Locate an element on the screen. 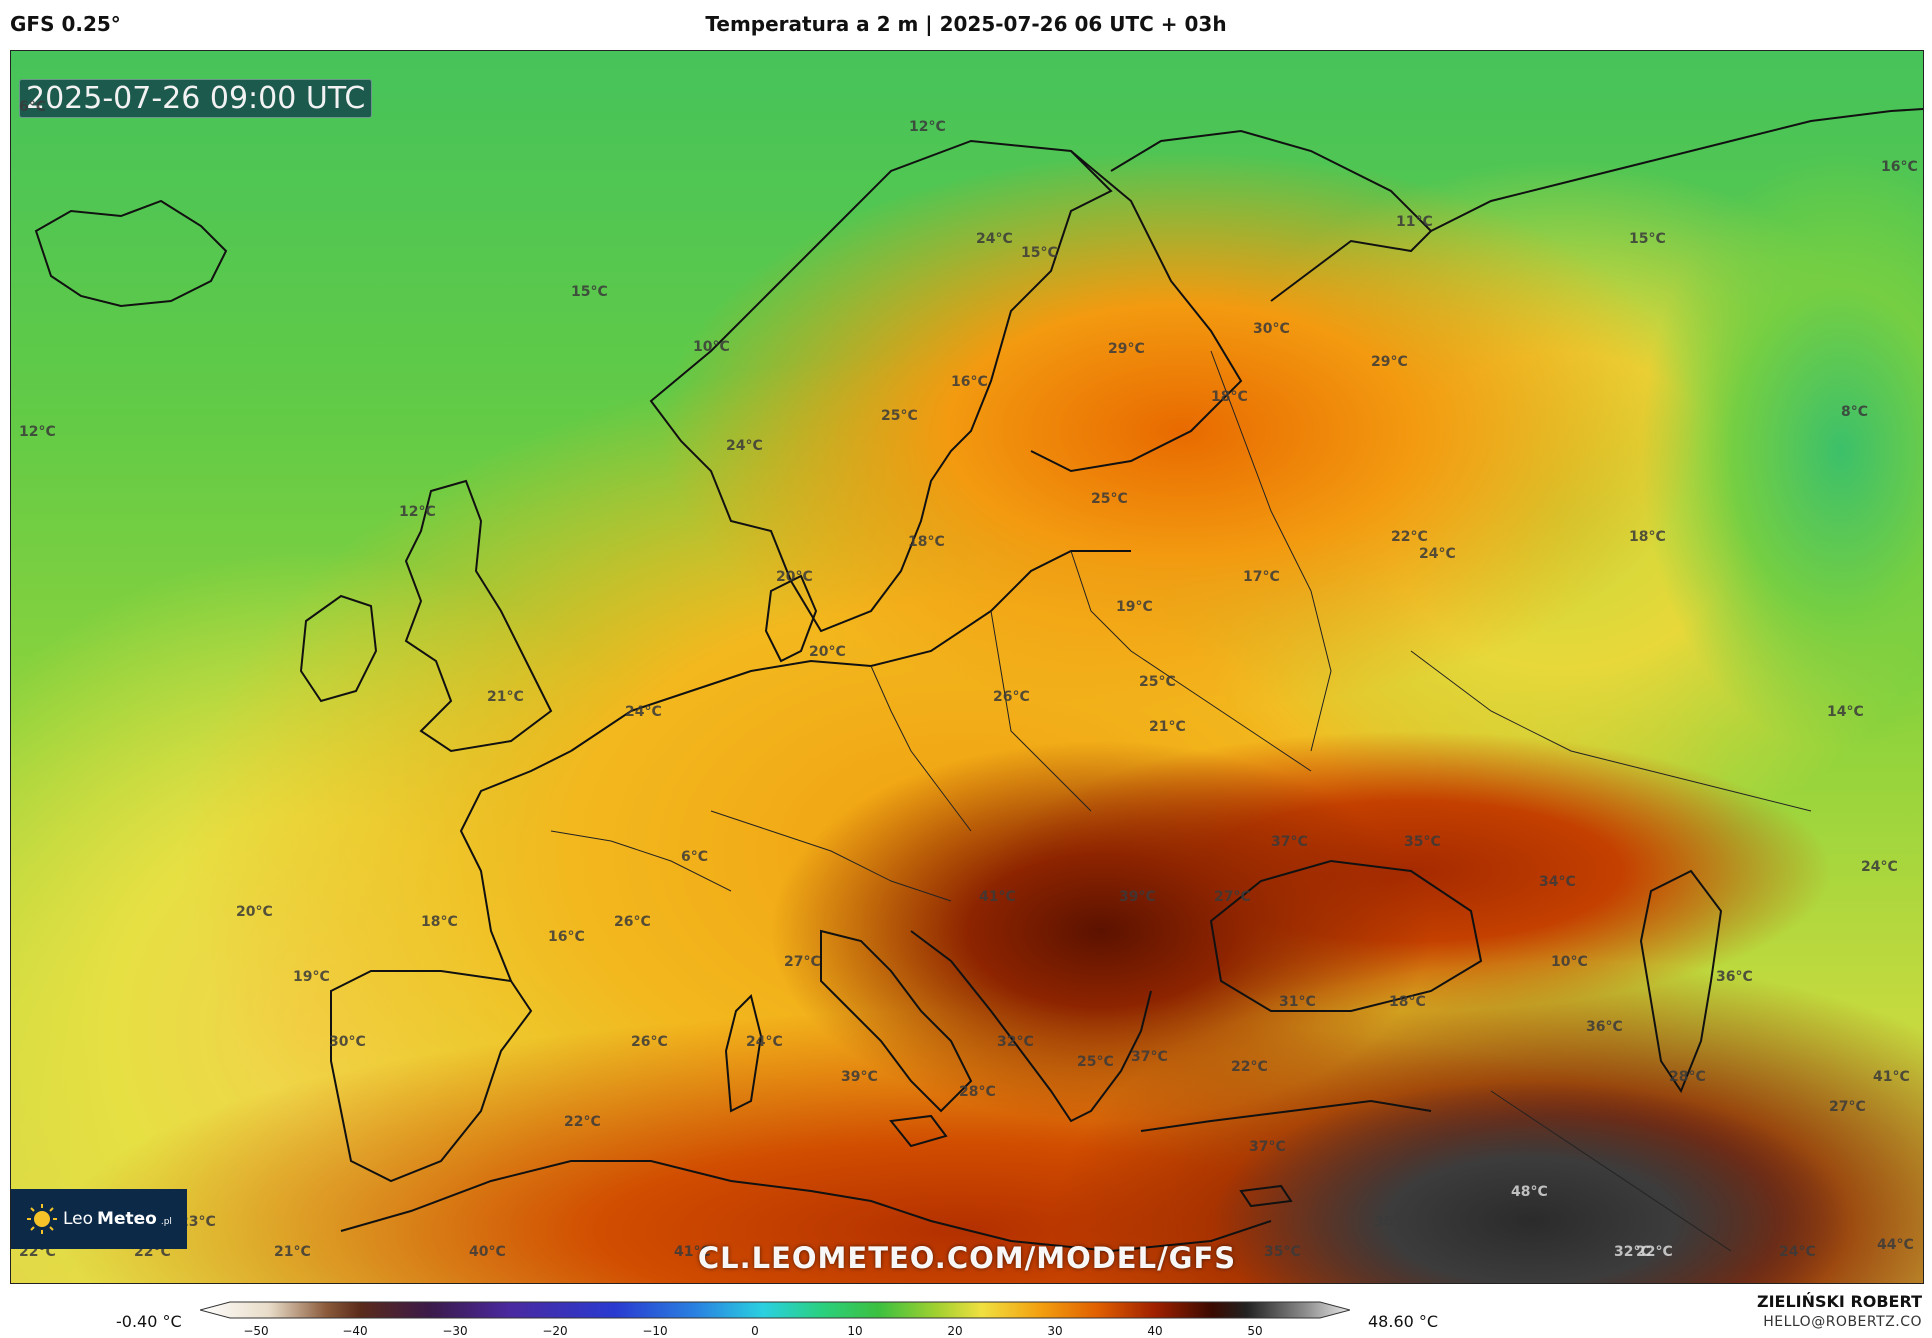 The image size is (1932, 1338). colorbar-tick: −10 is located at coordinates (655, 1331).